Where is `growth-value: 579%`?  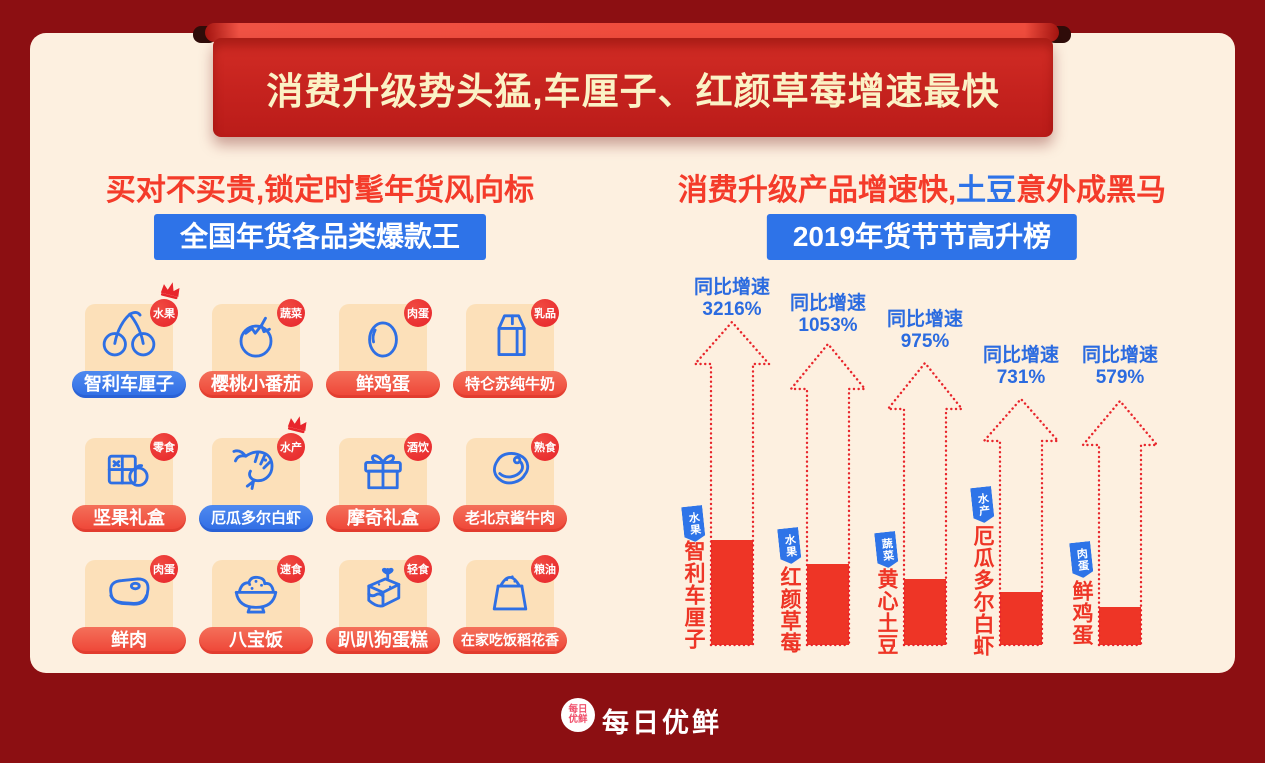
growth-value: 579% is located at coordinates (1120, 377).